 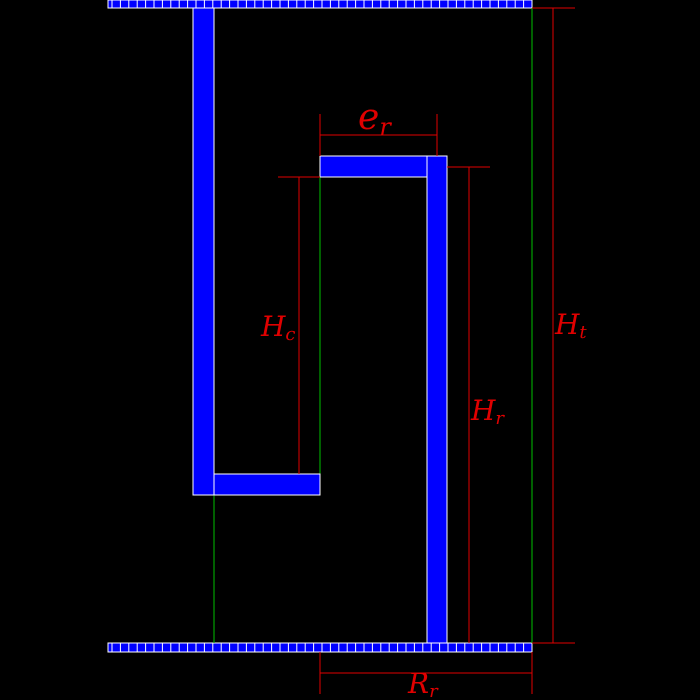 I want to click on label-hr: Hr, so click(x=487, y=411).